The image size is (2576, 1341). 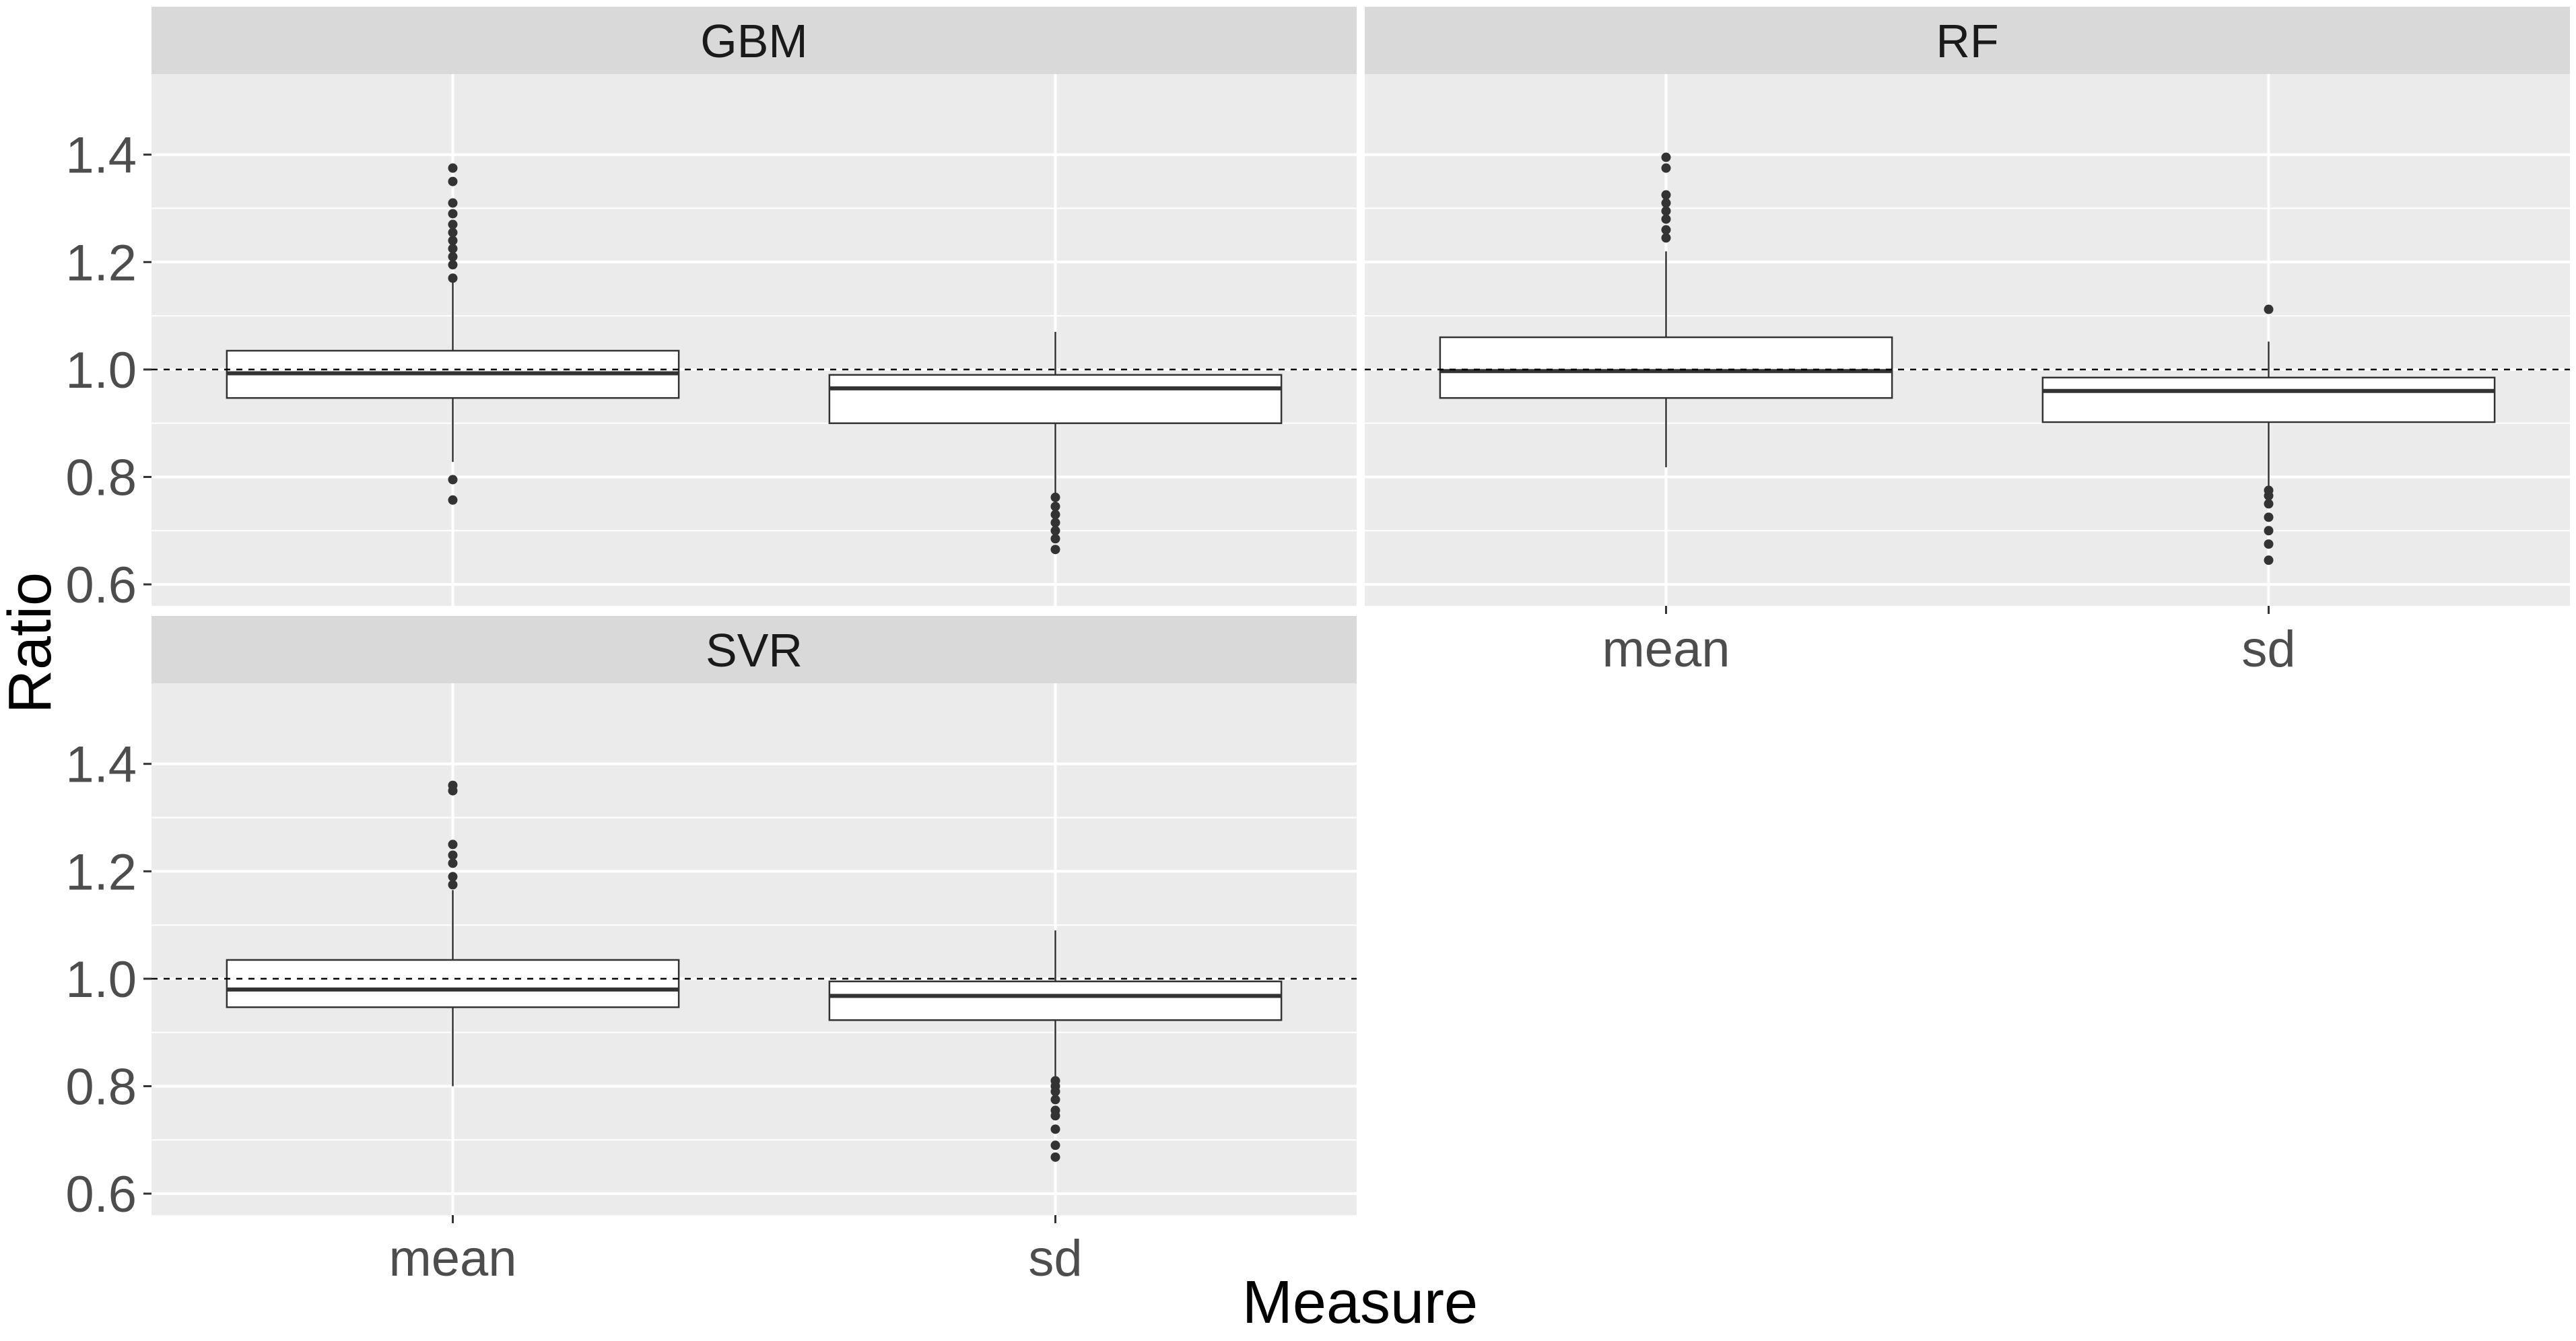 I want to click on facet-strip-label: SVR, so click(x=754, y=651).